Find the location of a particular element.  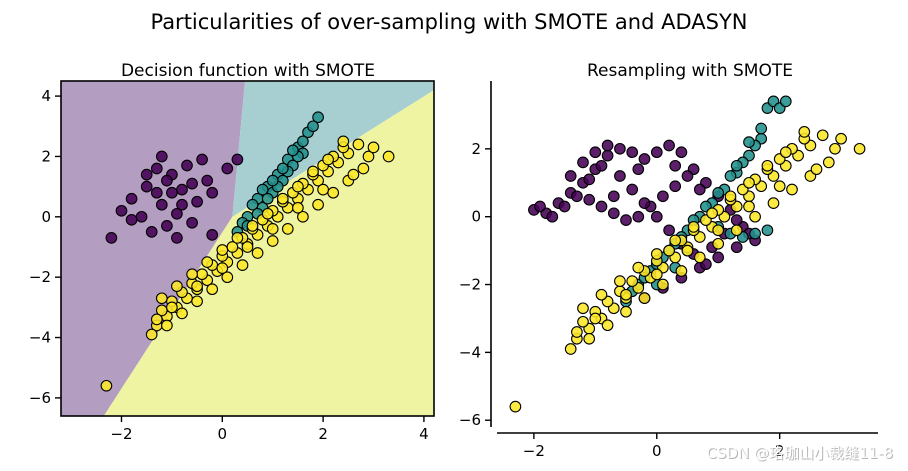

watermark: CSDN @珞珈山小裁缝11-8 is located at coordinates (799, 453).